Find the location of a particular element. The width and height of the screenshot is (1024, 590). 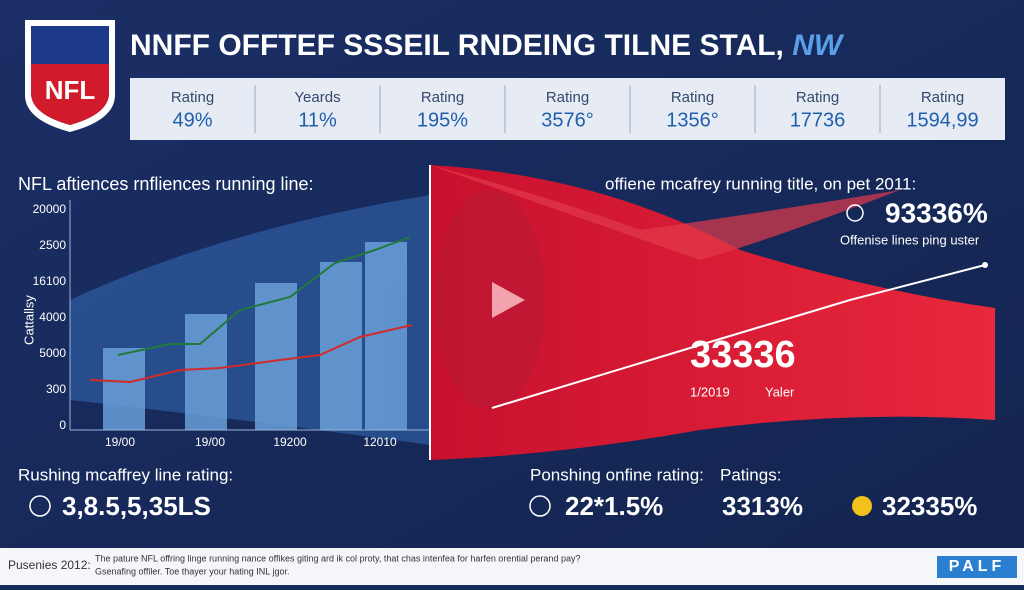

footer is located at coordinates (512, 566).